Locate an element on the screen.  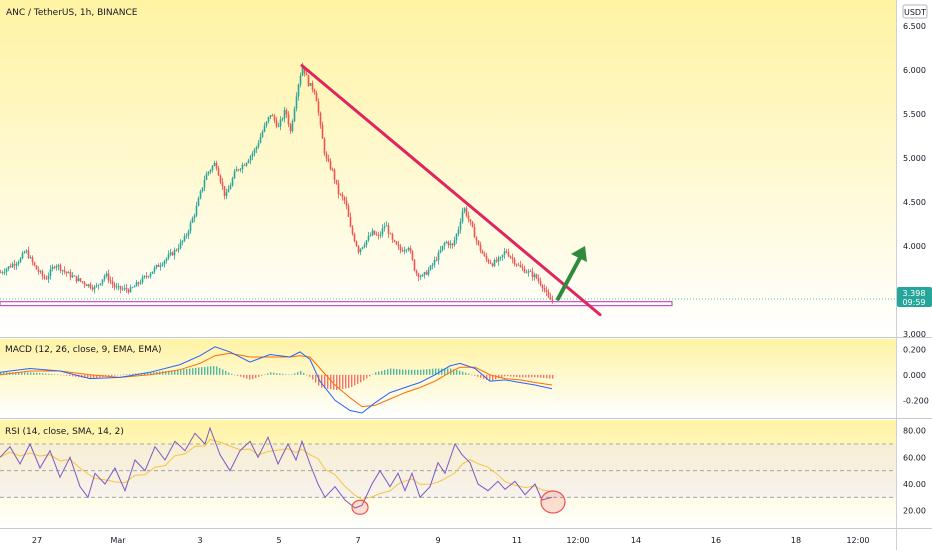
currency-box is located at coordinates (915, 11).